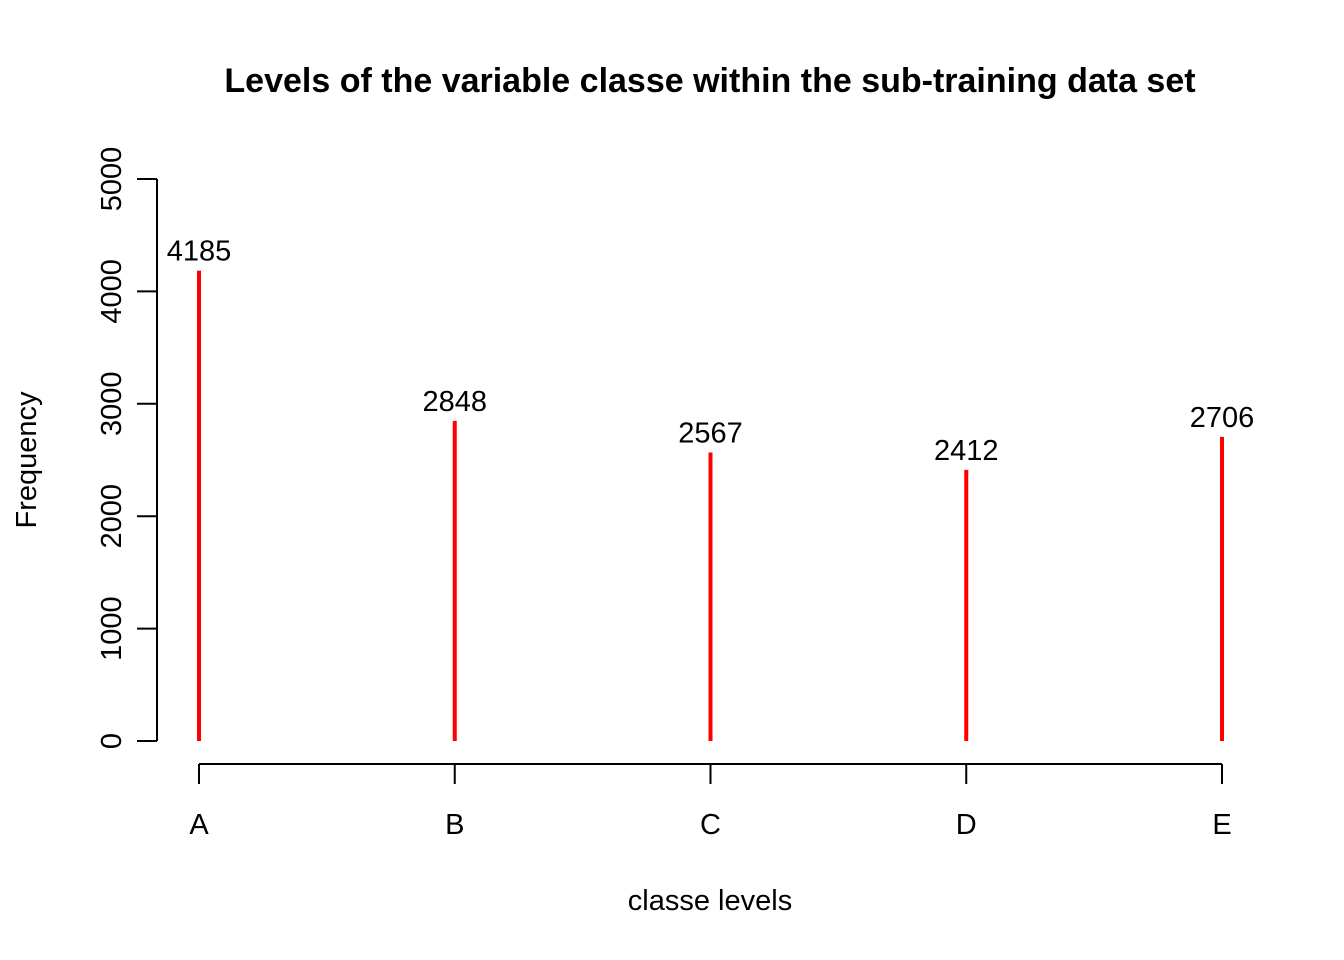  Describe the element at coordinates (966, 825) in the screenshot. I see `x-tick-label: D` at that location.